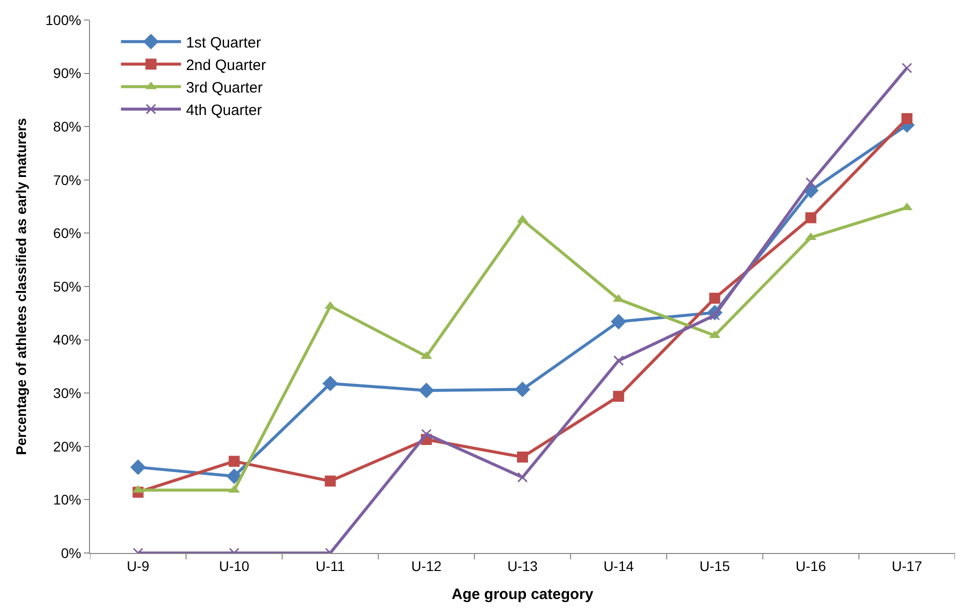 This screenshot has height=611, width=970. Describe the element at coordinates (67, 446) in the screenshot. I see `y-tick-label: 20%` at that location.